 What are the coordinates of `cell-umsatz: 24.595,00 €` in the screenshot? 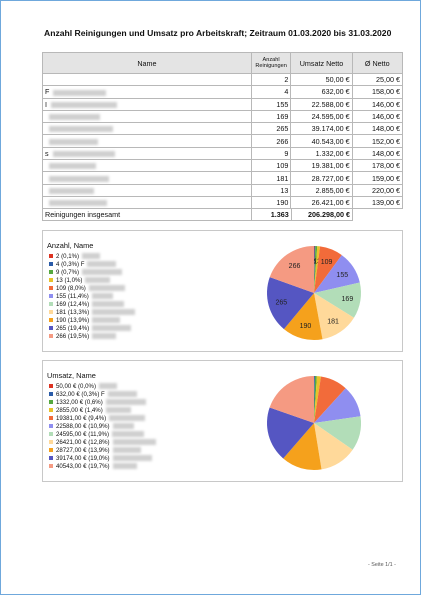 It's located at (321, 116).